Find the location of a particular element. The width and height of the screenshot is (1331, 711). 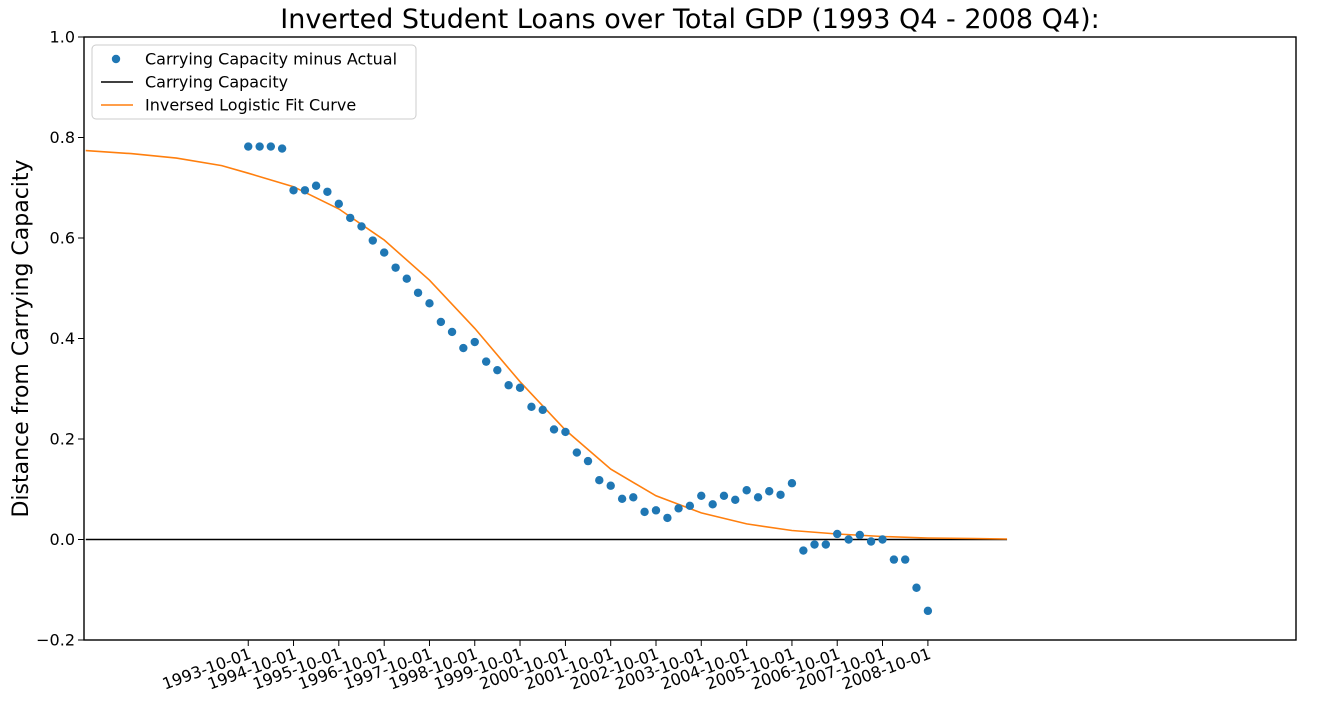

legend-label: Inversed Logistic Fit Curve is located at coordinates (250, 105).